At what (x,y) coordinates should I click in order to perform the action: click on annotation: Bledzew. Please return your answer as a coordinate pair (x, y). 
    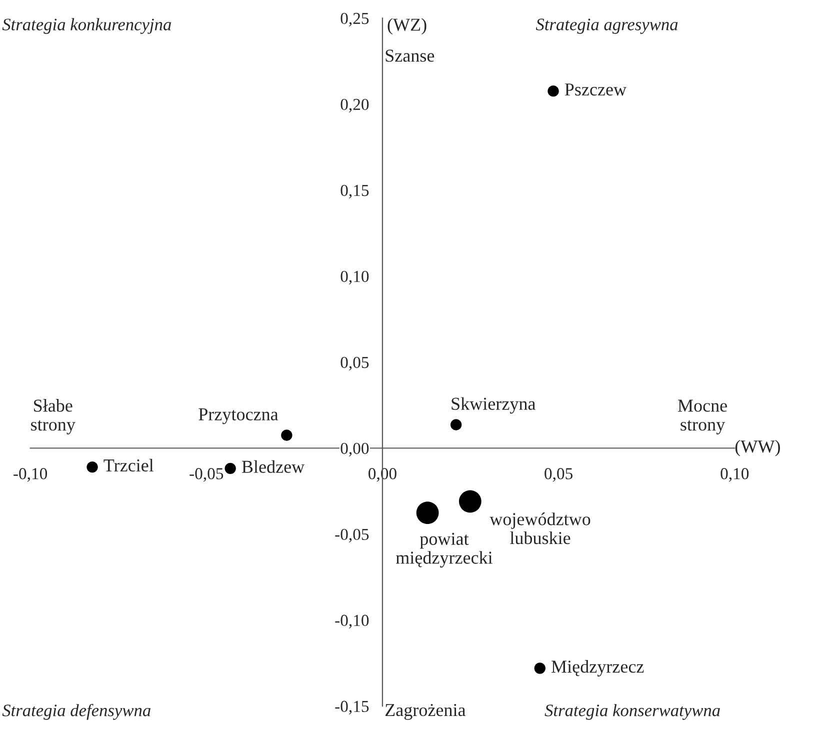
    Looking at the image, I should click on (273, 466).